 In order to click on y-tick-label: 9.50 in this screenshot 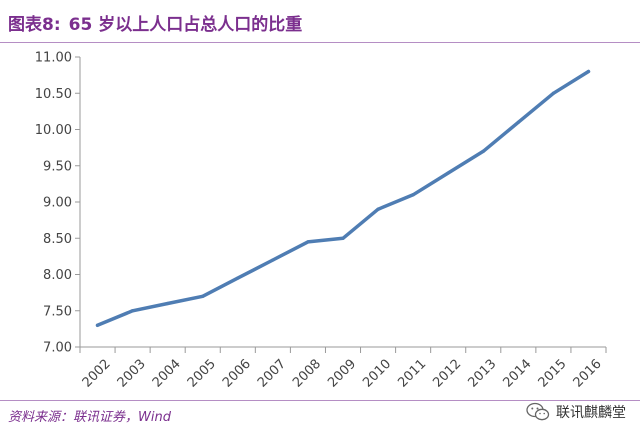, I will do `click(57, 166)`.